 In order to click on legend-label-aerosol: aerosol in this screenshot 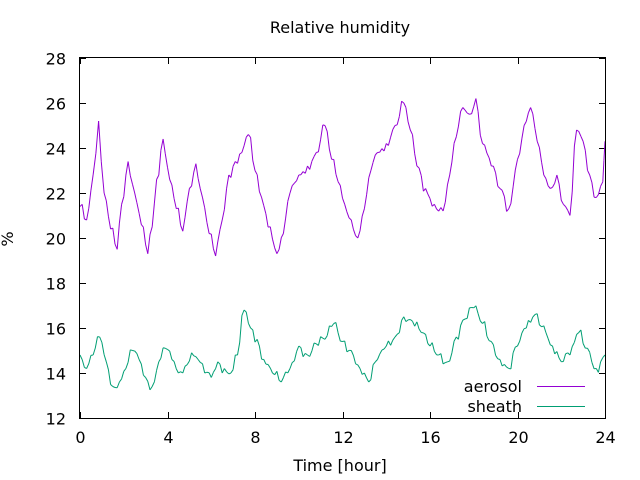, I will do `click(493, 386)`.